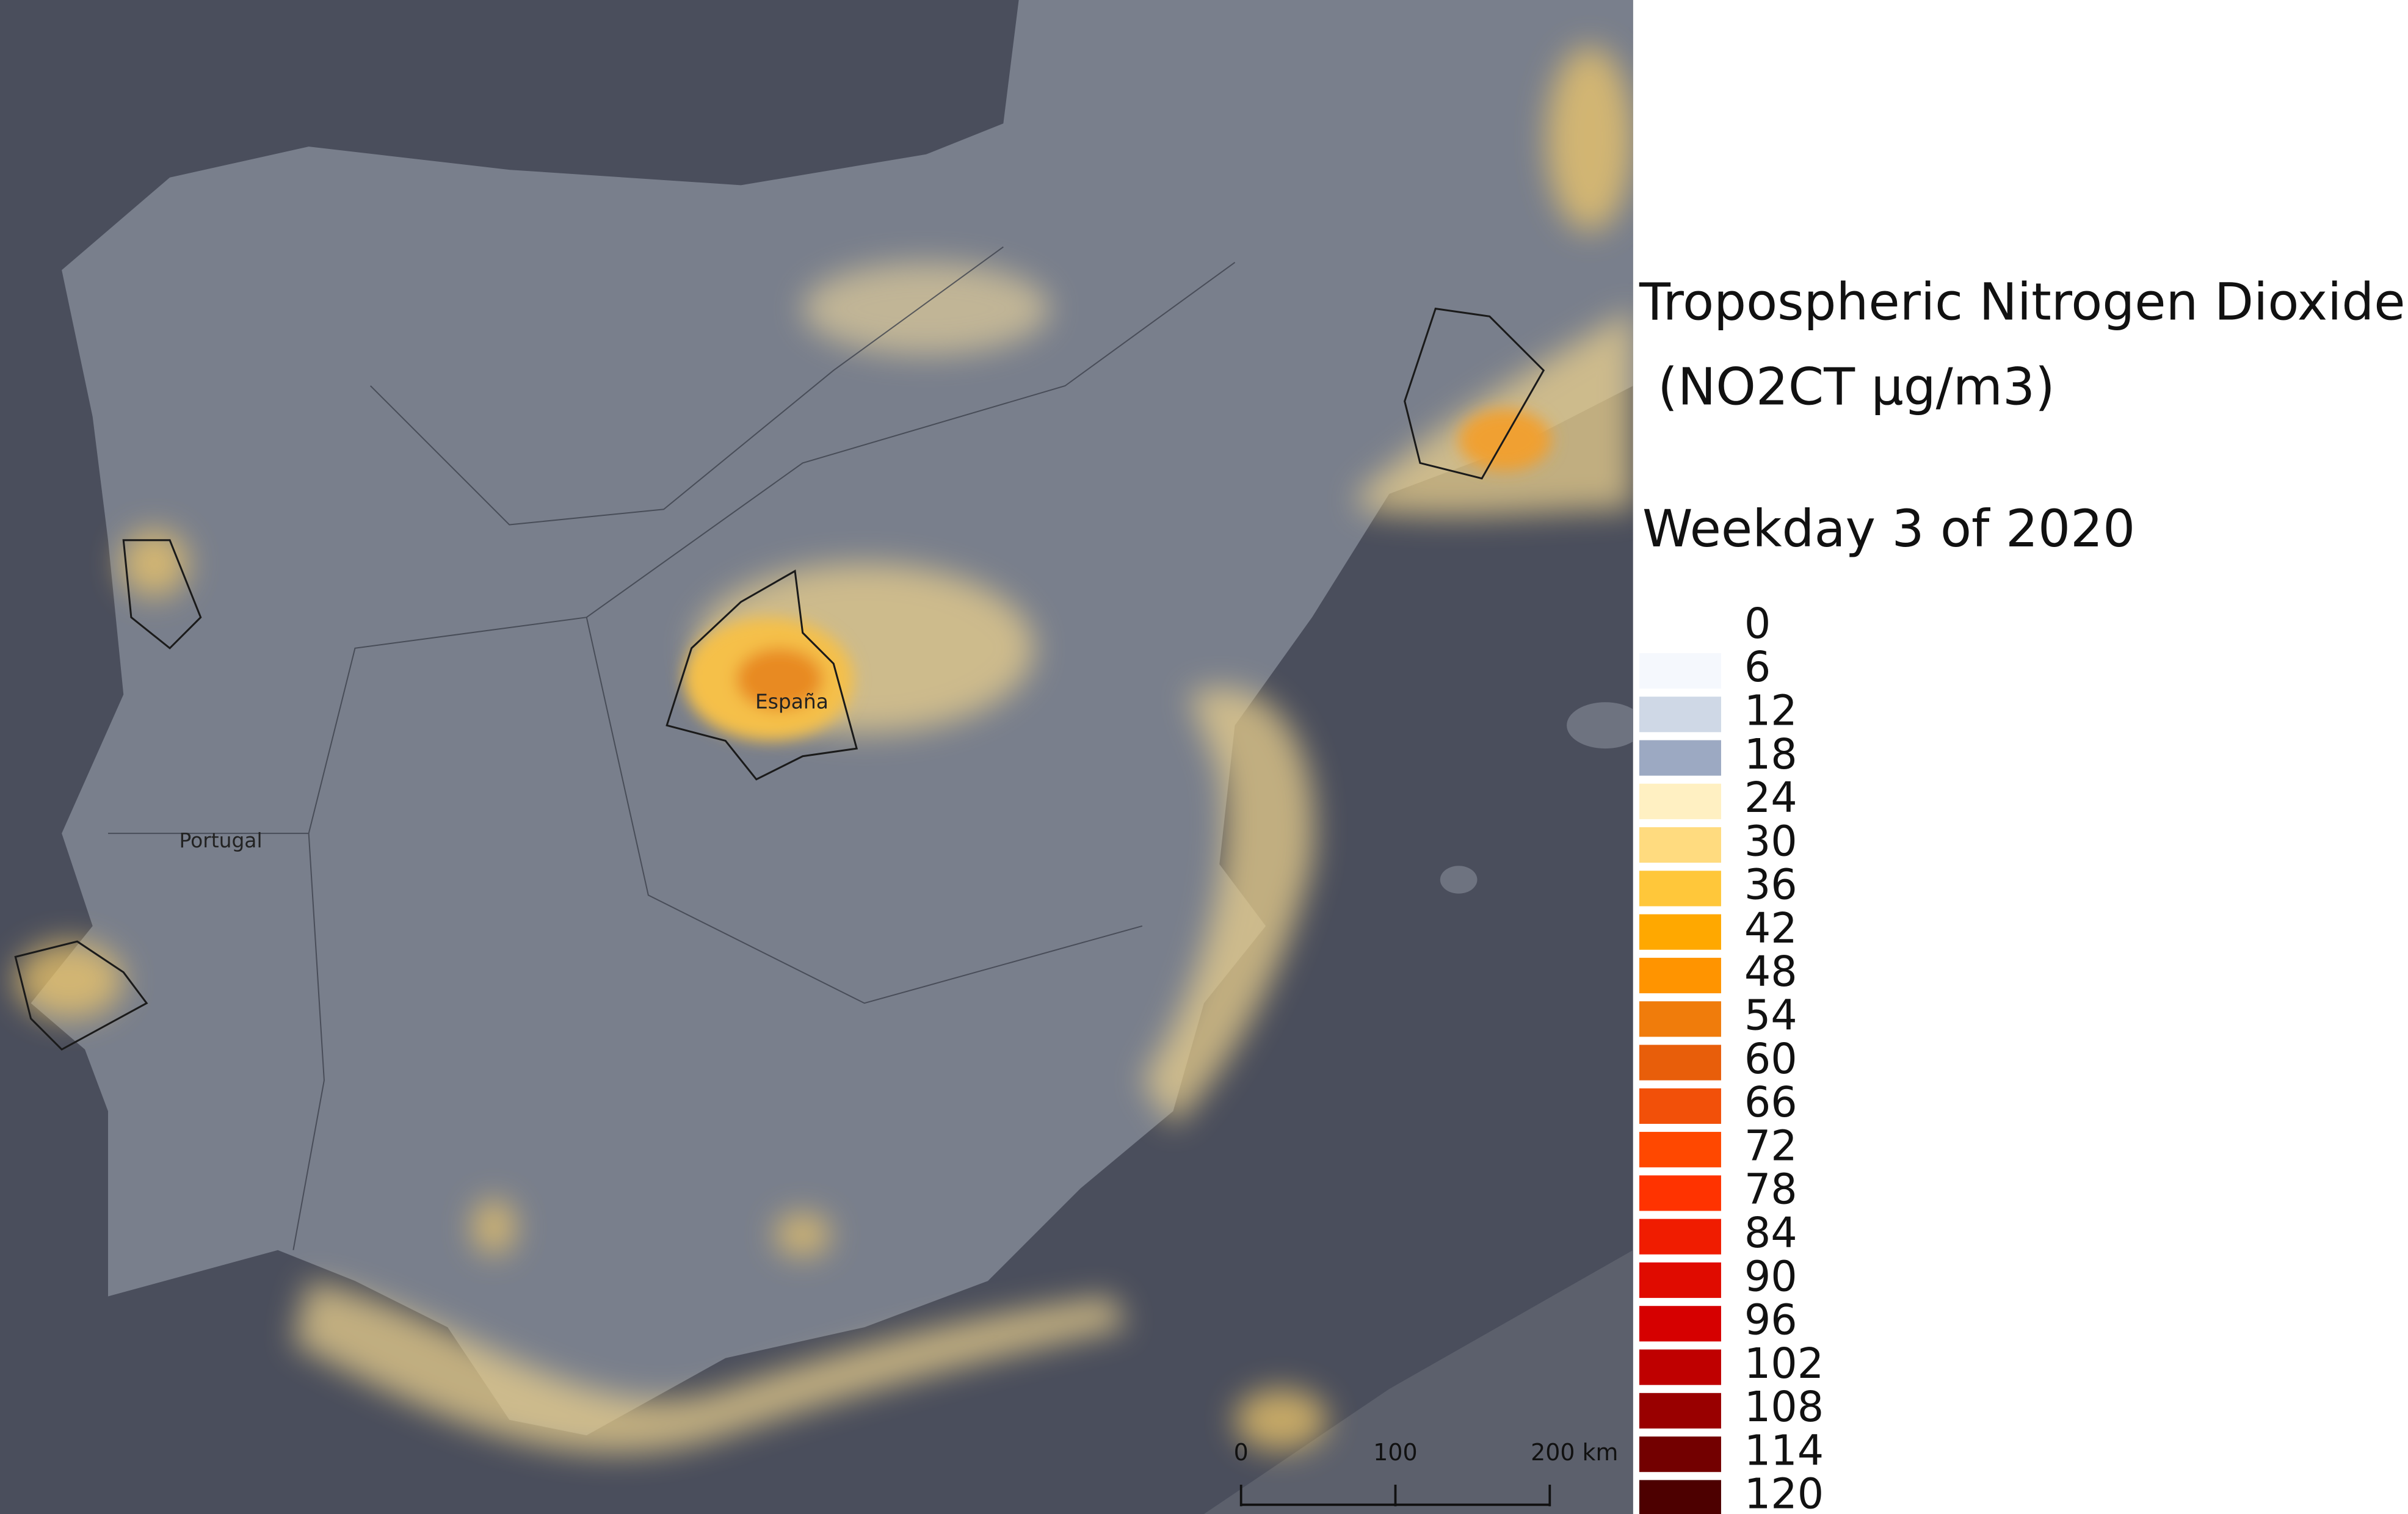 This screenshot has height=1514, width=2408. Describe the element at coordinates (792, 701) in the screenshot. I see `region-label: España` at that location.